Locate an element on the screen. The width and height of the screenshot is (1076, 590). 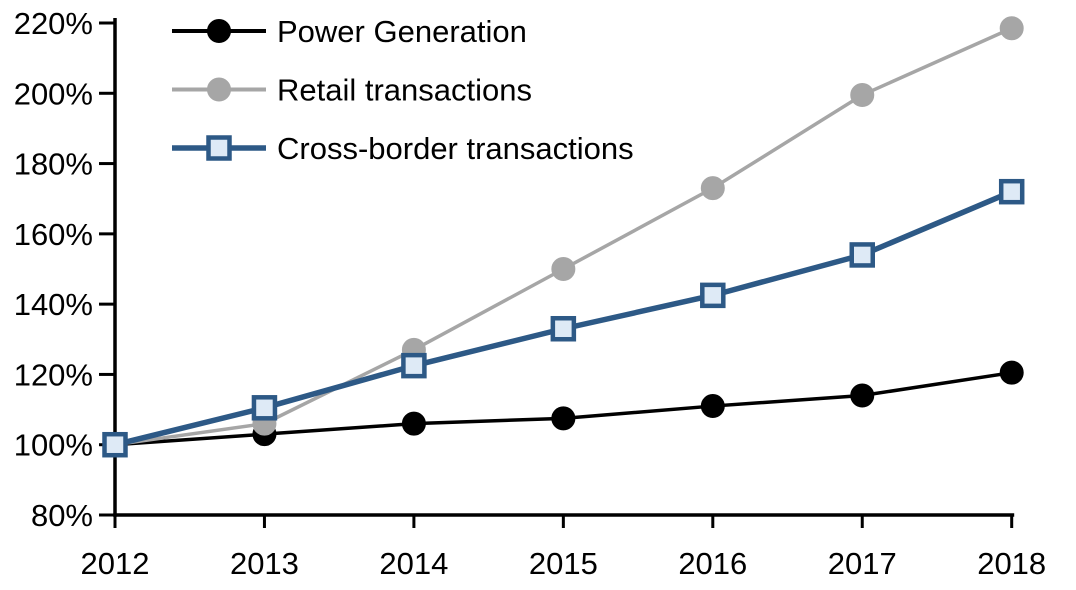
y-tick-label: 100% is located at coordinates (53, 445).